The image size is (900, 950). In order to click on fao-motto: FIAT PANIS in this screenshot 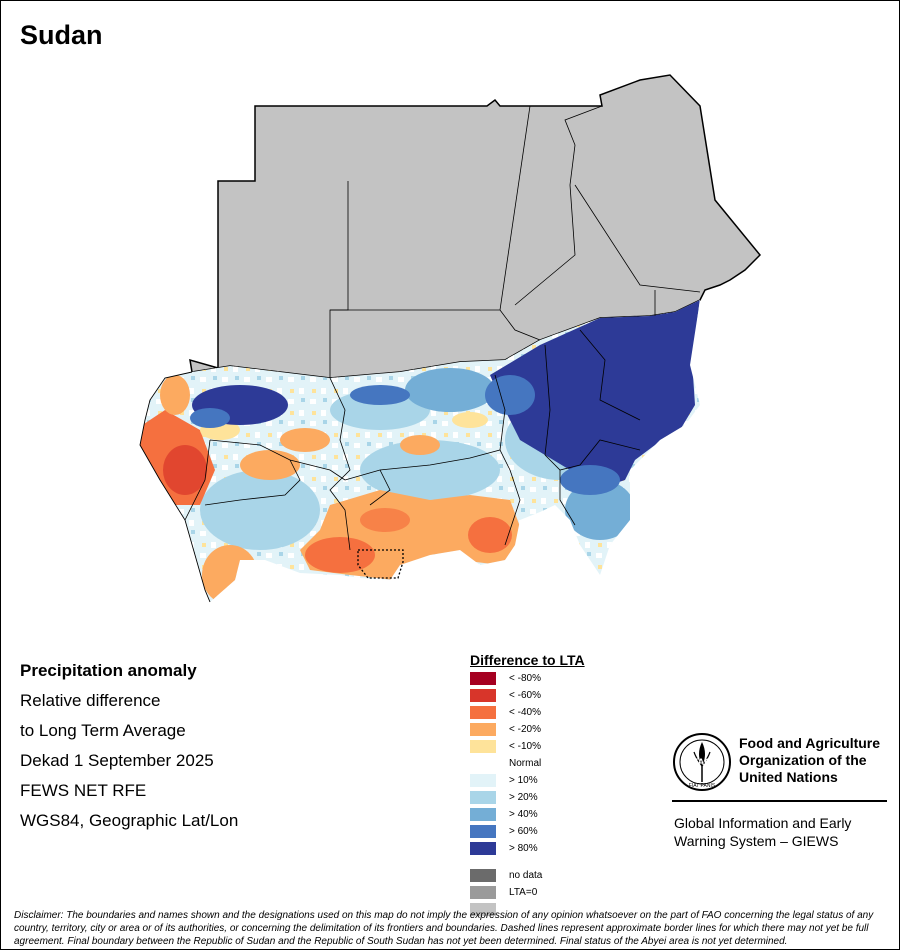, I will do `click(702, 786)`.